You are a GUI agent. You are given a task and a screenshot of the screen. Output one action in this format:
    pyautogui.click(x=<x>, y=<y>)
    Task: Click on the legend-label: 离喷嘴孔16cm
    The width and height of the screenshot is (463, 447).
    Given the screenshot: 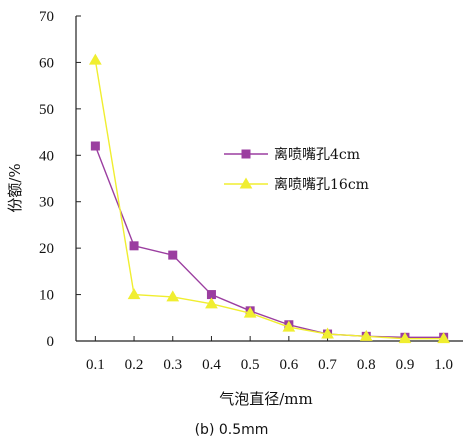 What is the action you would take?
    pyautogui.click(x=321, y=184)
    